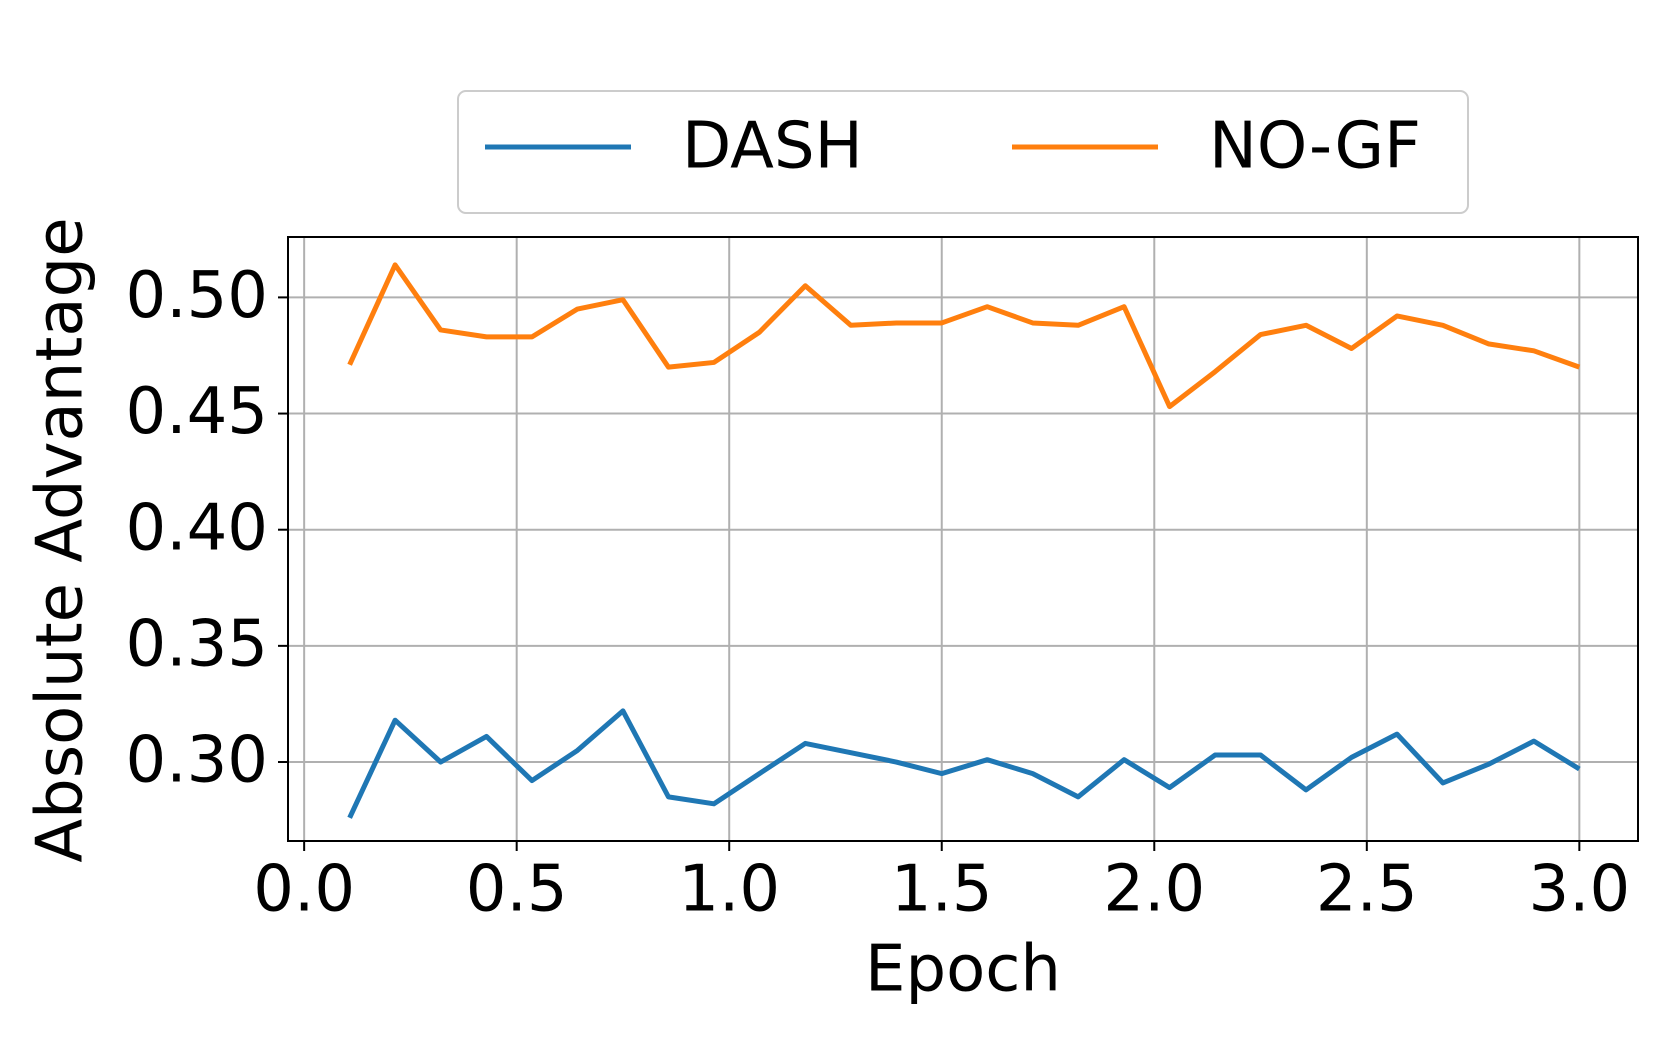 Image resolution: width=1661 pixels, height=1038 pixels. What do you see at coordinates (942, 890) in the screenshot?
I see `x-tick-label: 1.5` at bounding box center [942, 890].